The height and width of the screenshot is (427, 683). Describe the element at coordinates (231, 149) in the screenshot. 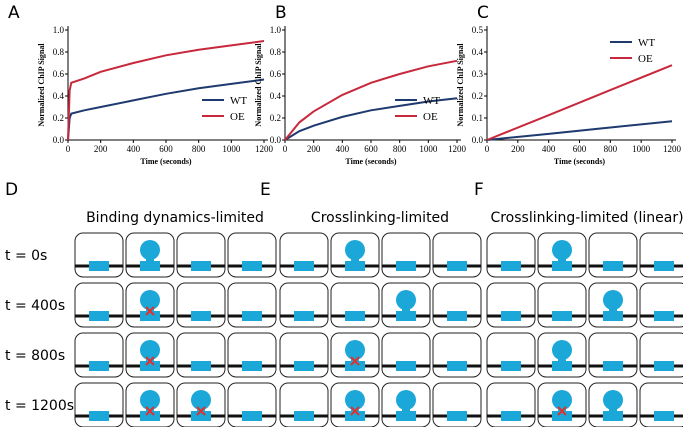

I see `x-tick-label: 1000` at that location.